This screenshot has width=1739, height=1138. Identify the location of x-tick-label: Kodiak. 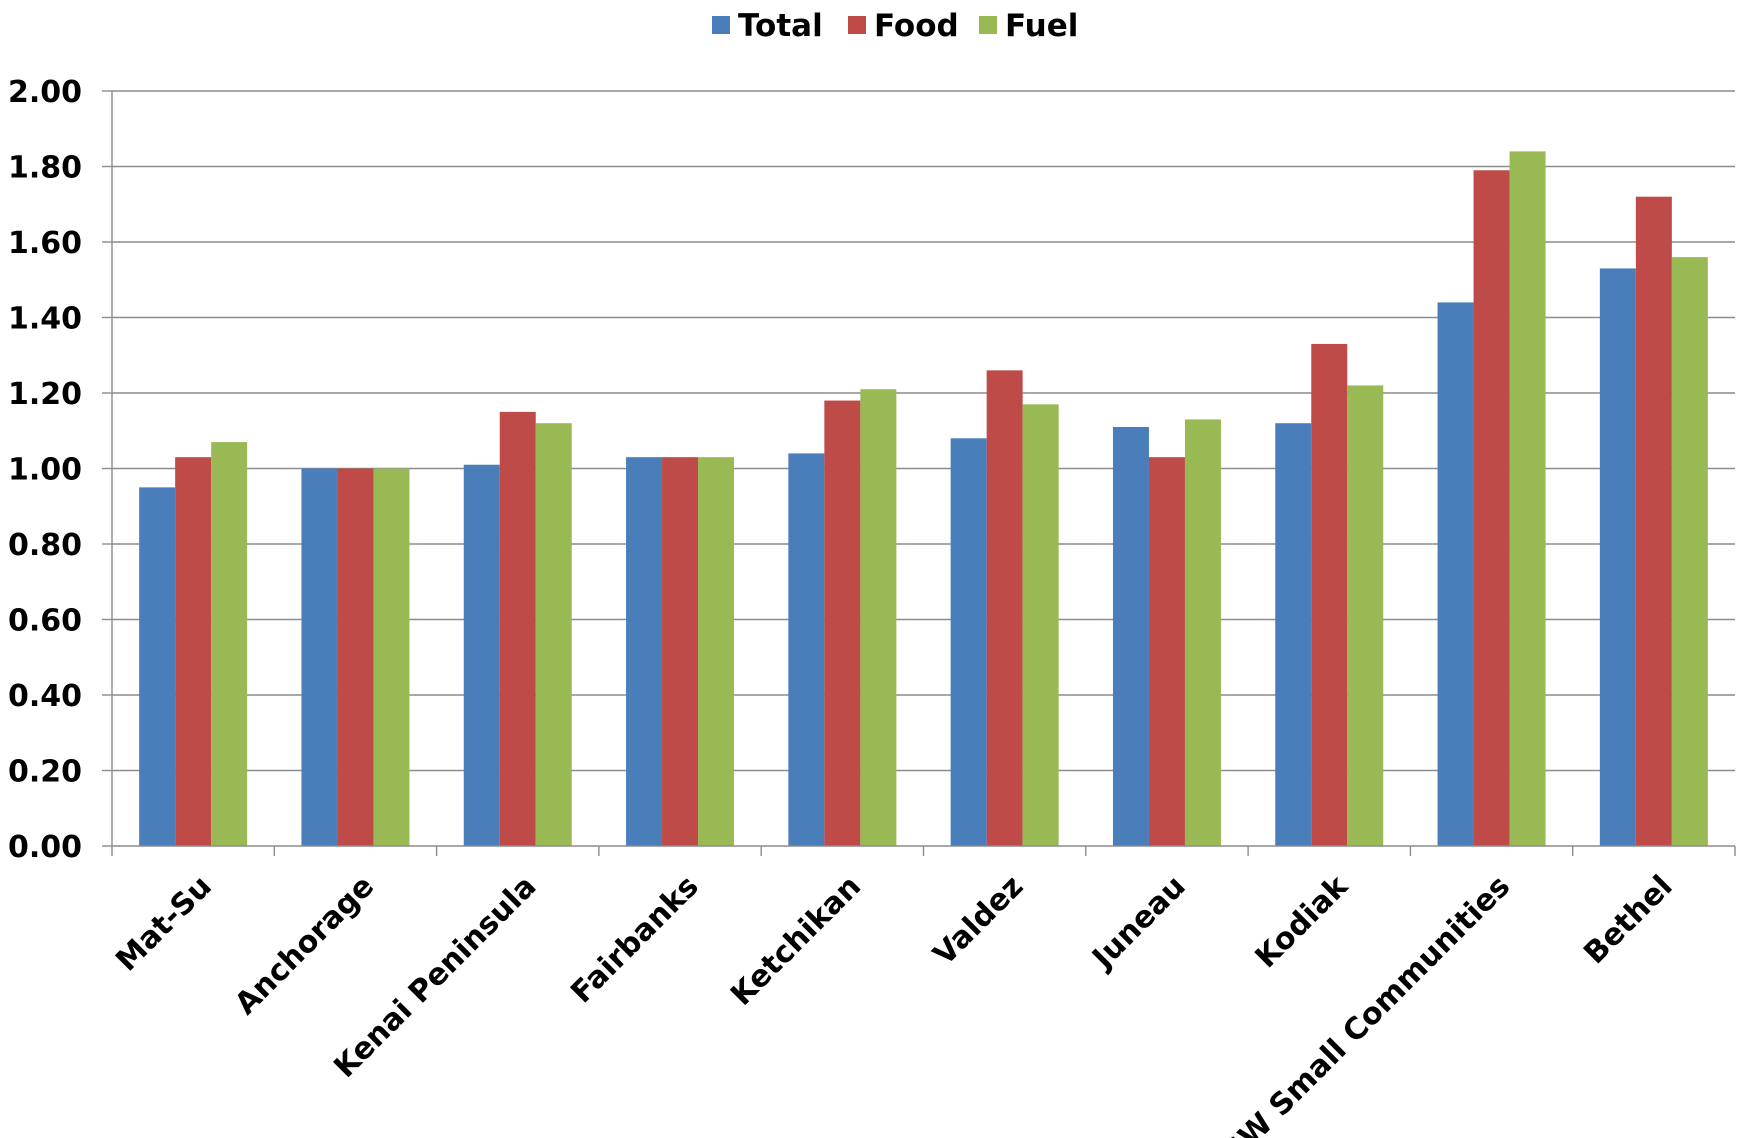
(1302, 921).